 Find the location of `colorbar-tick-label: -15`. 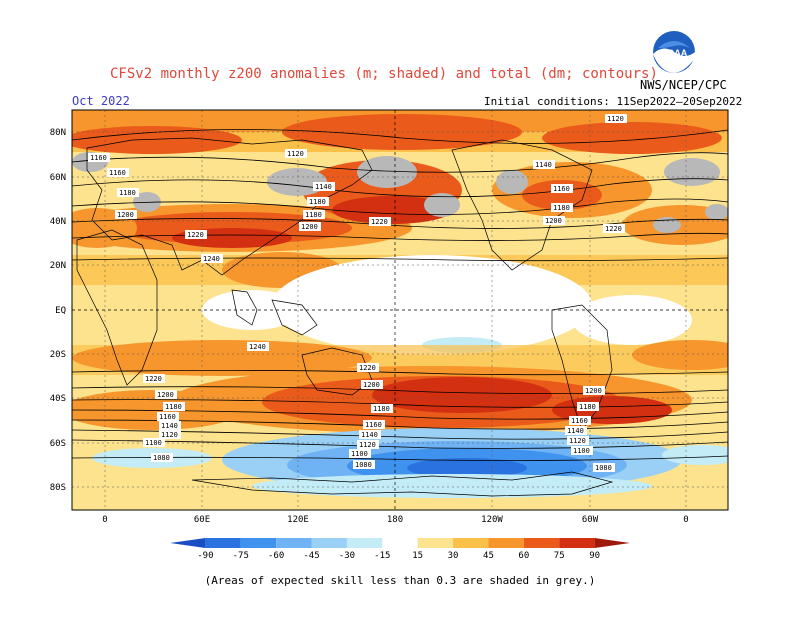

colorbar-tick-label: -15 is located at coordinates (382, 556).